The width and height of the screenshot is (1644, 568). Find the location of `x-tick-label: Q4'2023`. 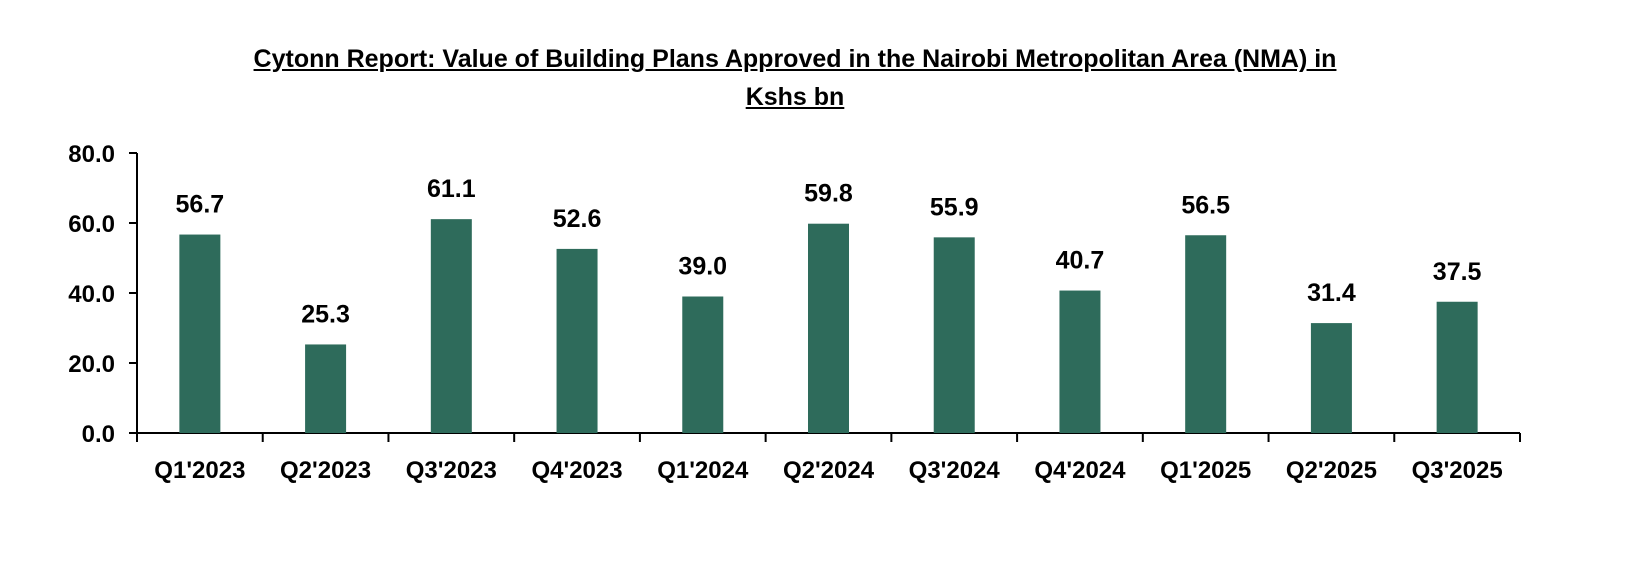

x-tick-label: Q4'2023 is located at coordinates (576, 470).